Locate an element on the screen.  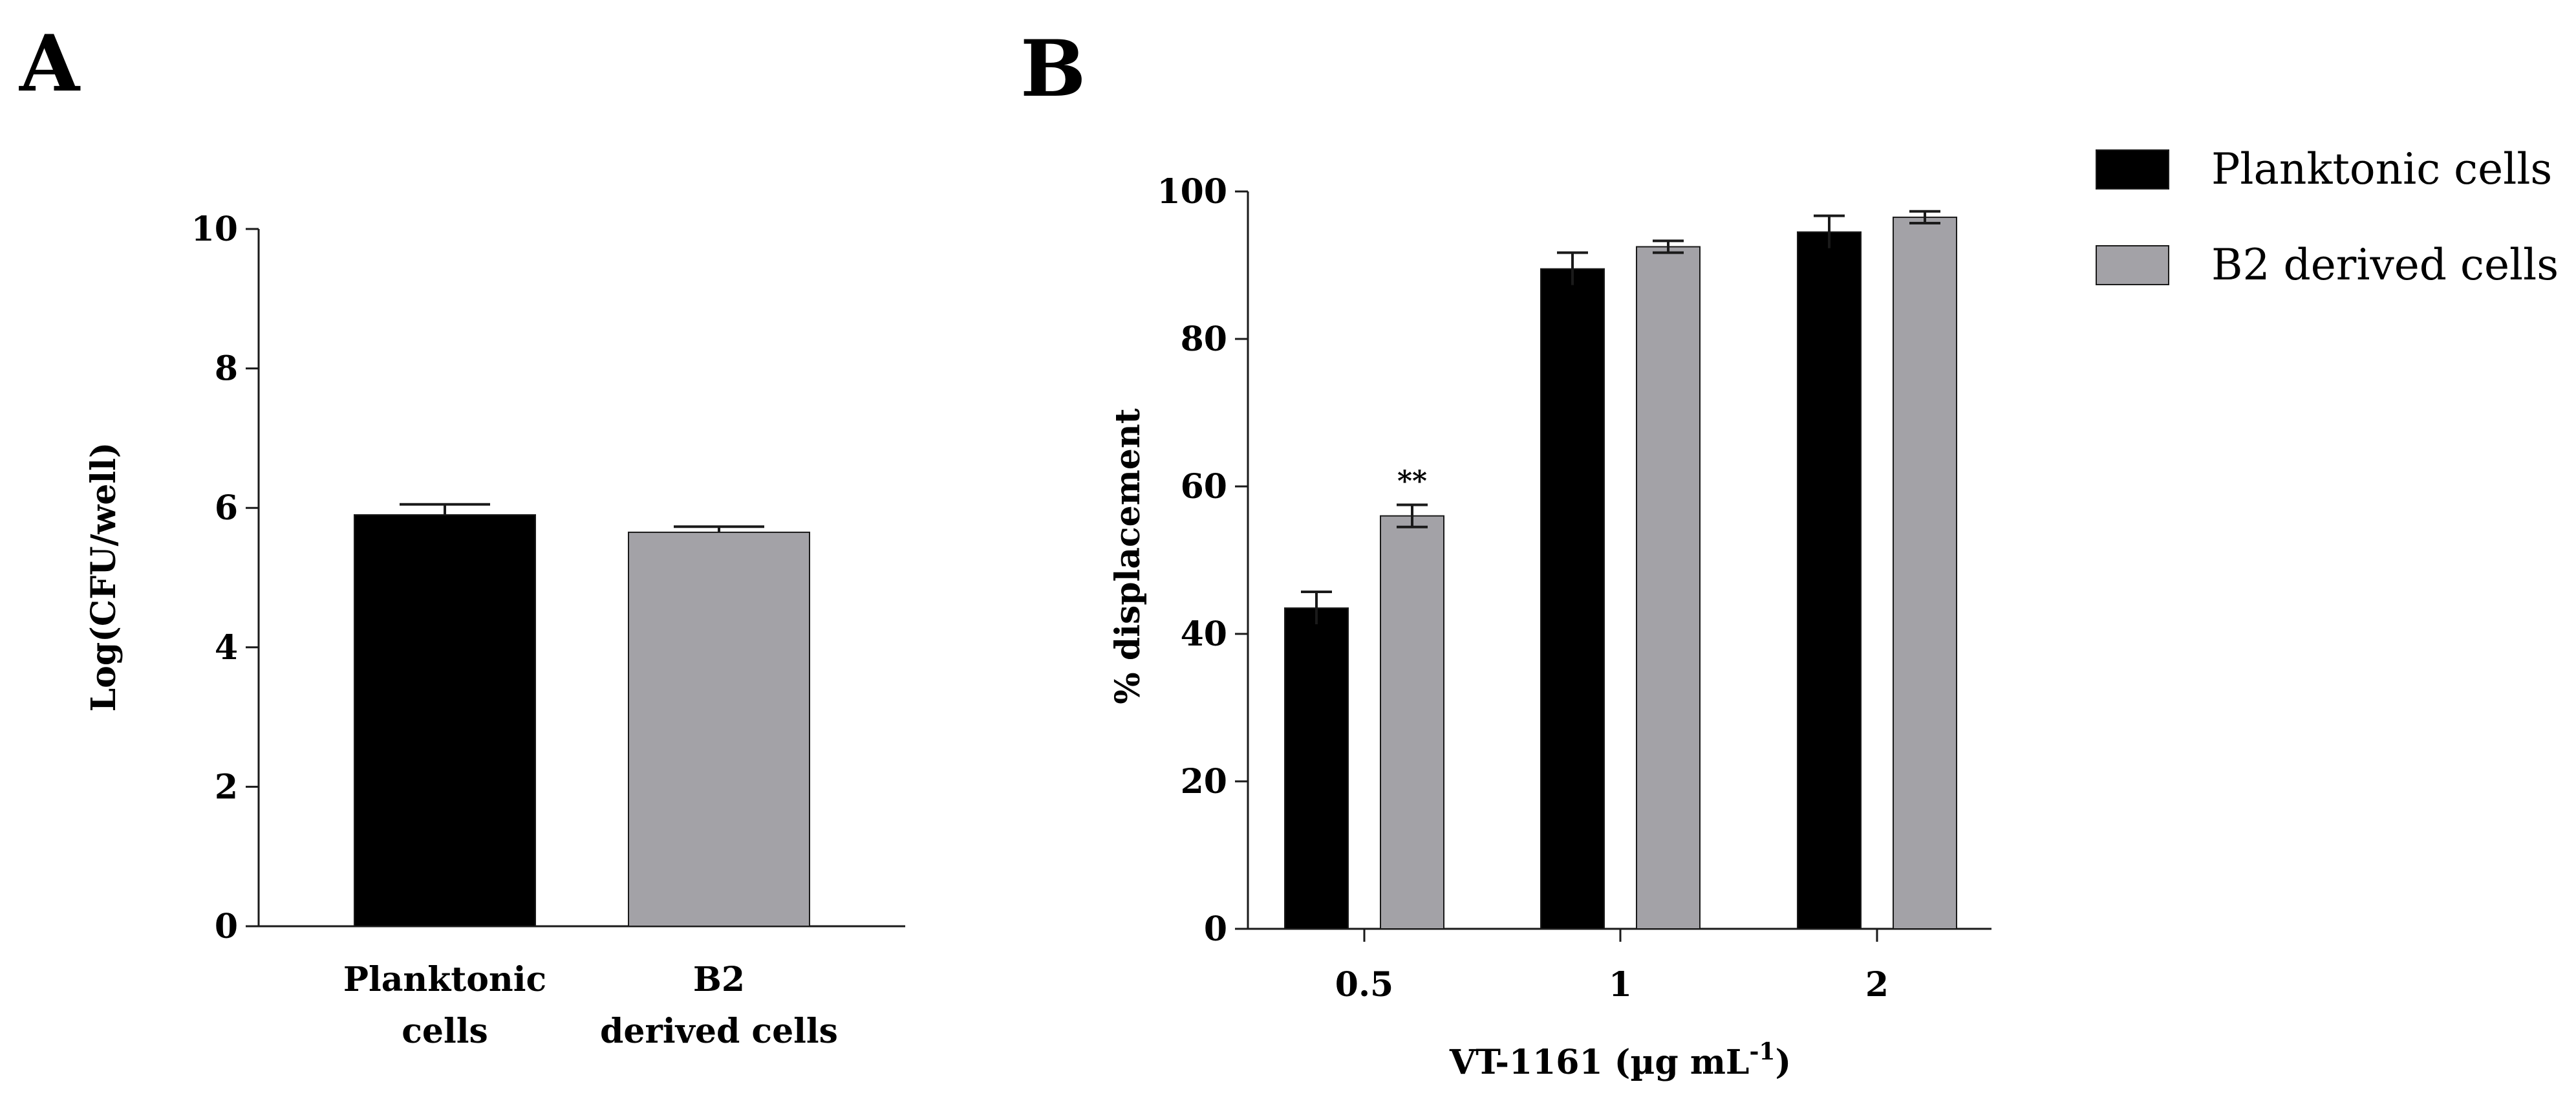
y-axis-title: Log(CFU/well) is located at coordinates (103, 577).